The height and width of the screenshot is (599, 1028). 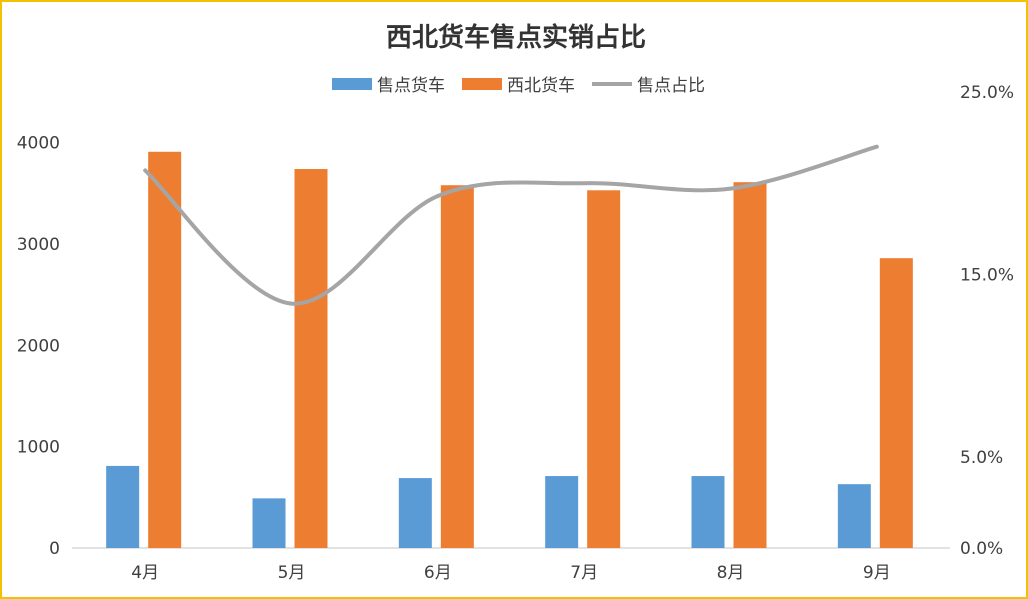 What do you see at coordinates (877, 573) in the screenshot?
I see `x-tick-label: 9月` at bounding box center [877, 573].